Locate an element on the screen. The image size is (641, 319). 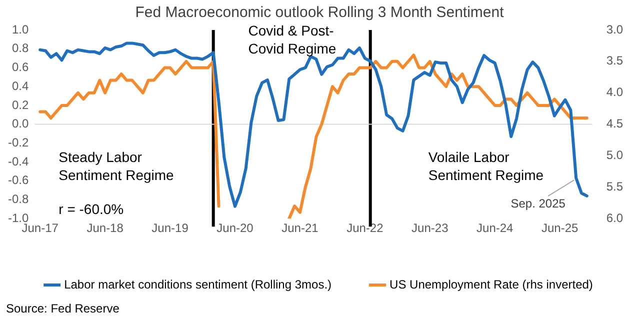
y-tick-label: 0.2 is located at coordinates (20, 105).